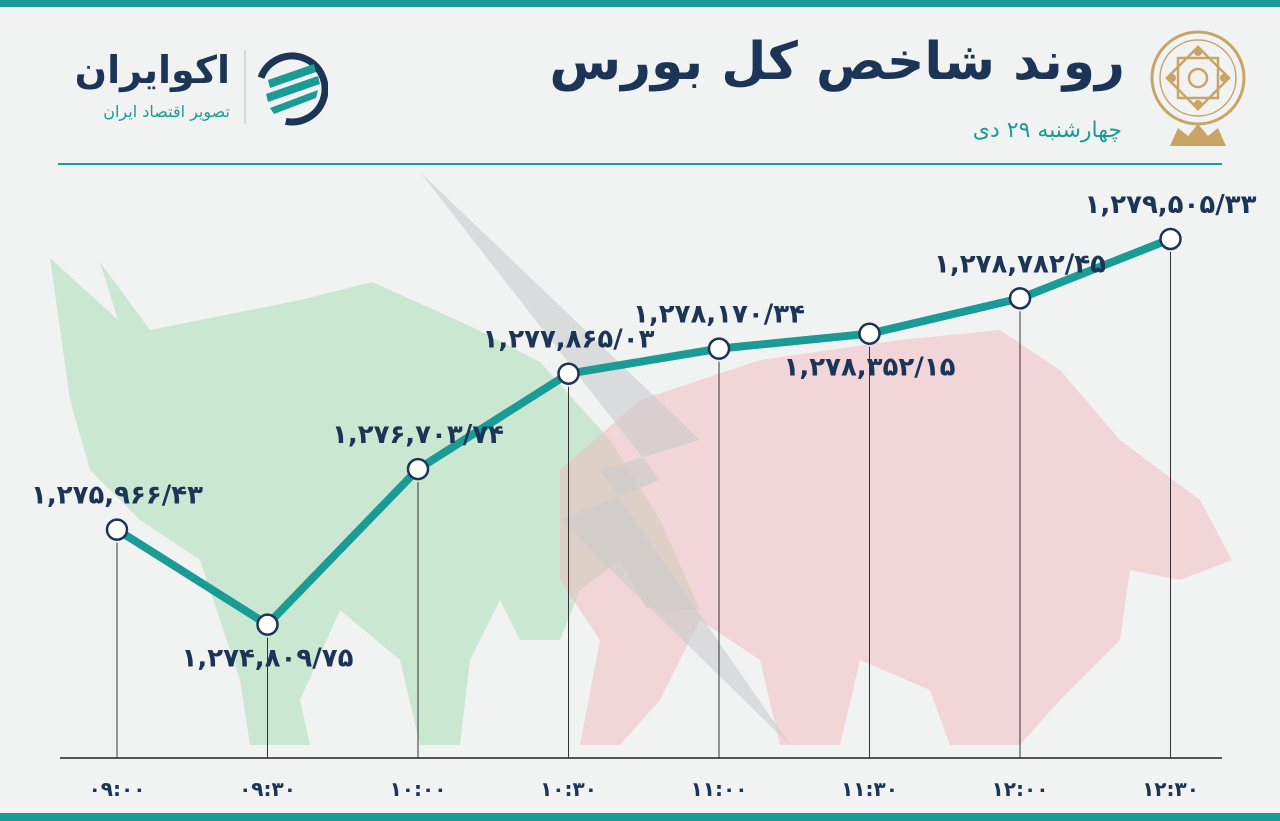 This screenshot has width=1280, height=821. I want to click on brand-name: اکوایران, so click(152, 70).